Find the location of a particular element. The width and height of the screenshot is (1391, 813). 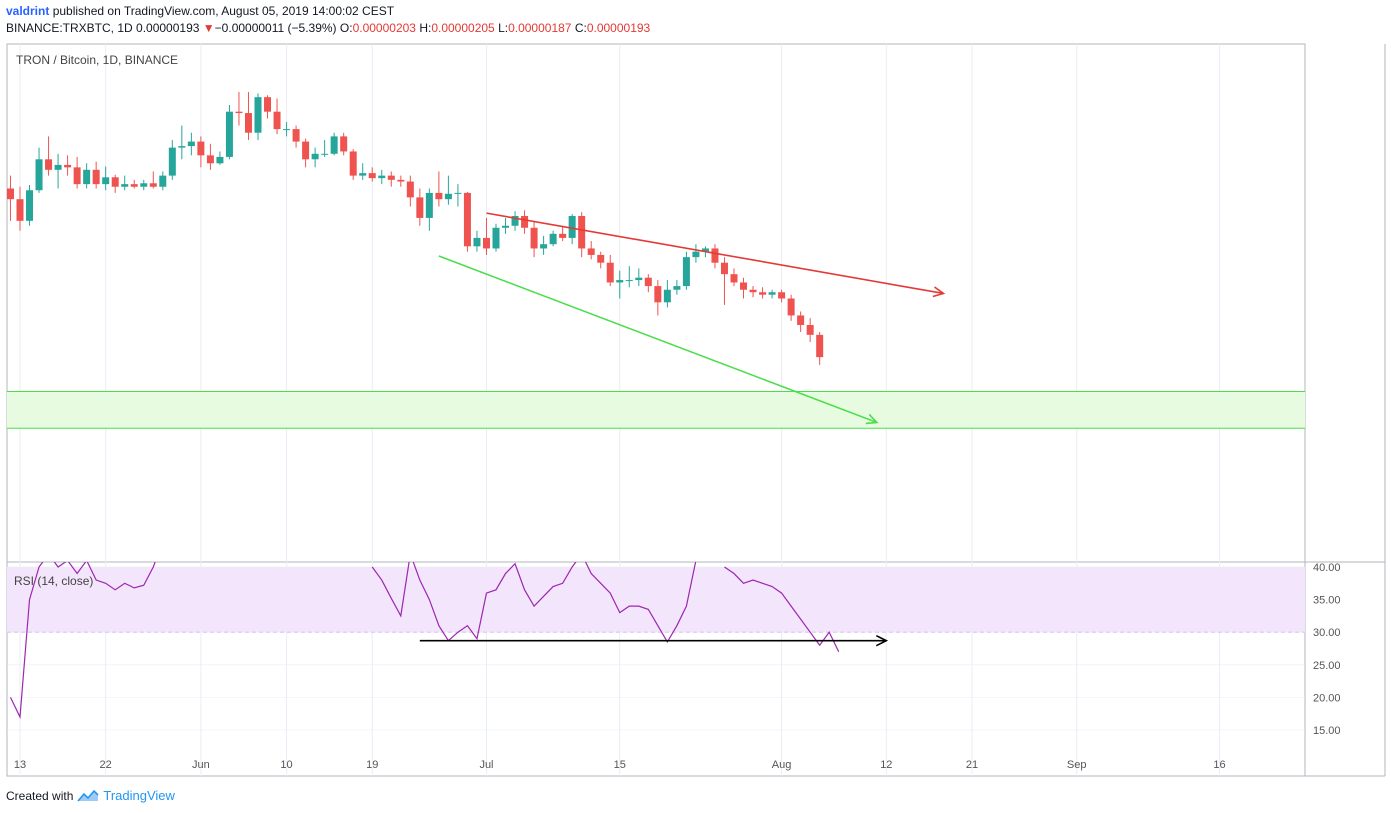

x-tick-label: Aug is located at coordinates (782, 765).